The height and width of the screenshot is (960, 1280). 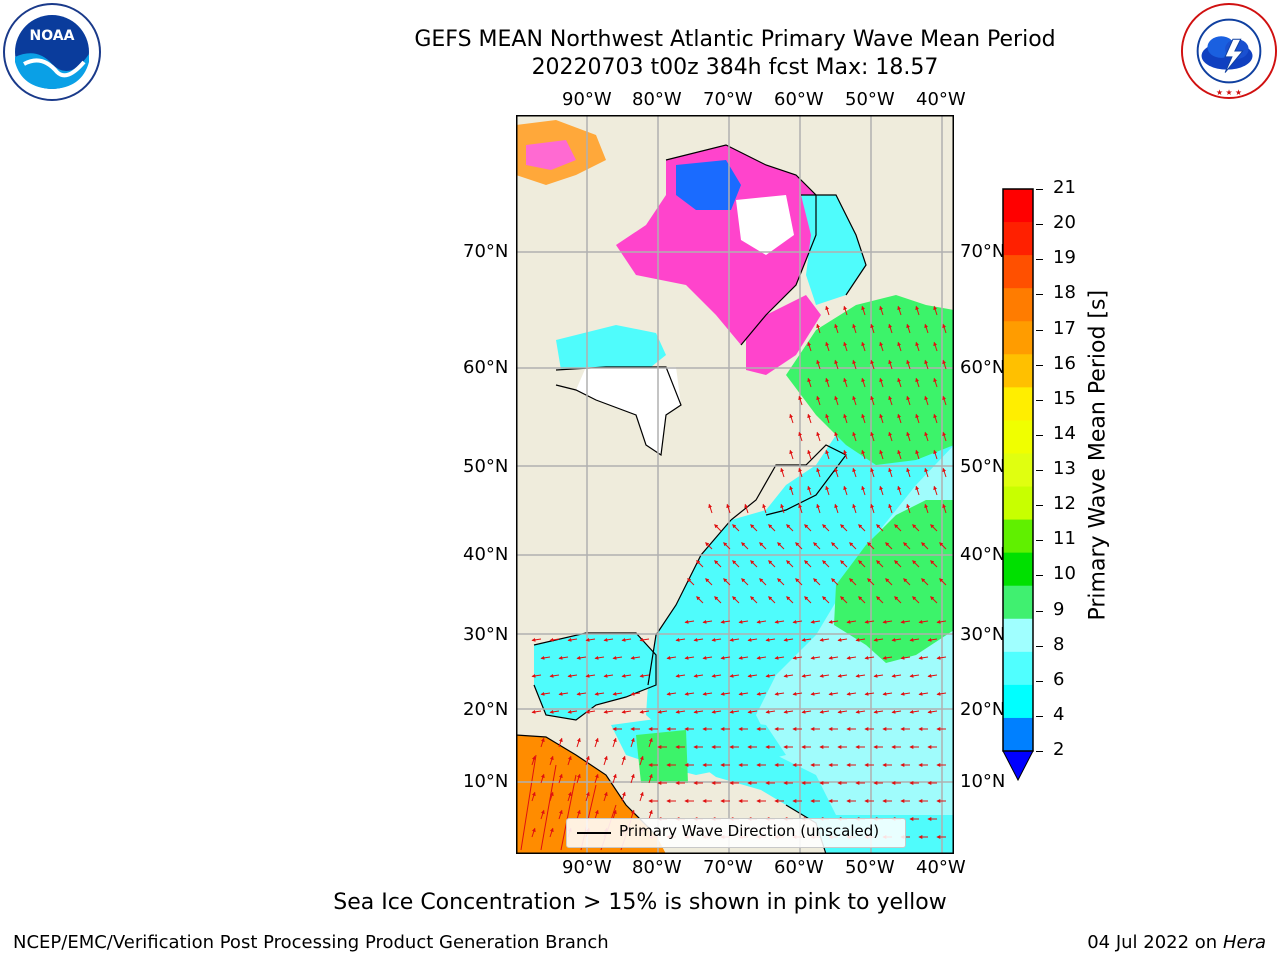 What do you see at coordinates (1018, 470) in the screenshot?
I see `colorbar-frame` at bounding box center [1018, 470].